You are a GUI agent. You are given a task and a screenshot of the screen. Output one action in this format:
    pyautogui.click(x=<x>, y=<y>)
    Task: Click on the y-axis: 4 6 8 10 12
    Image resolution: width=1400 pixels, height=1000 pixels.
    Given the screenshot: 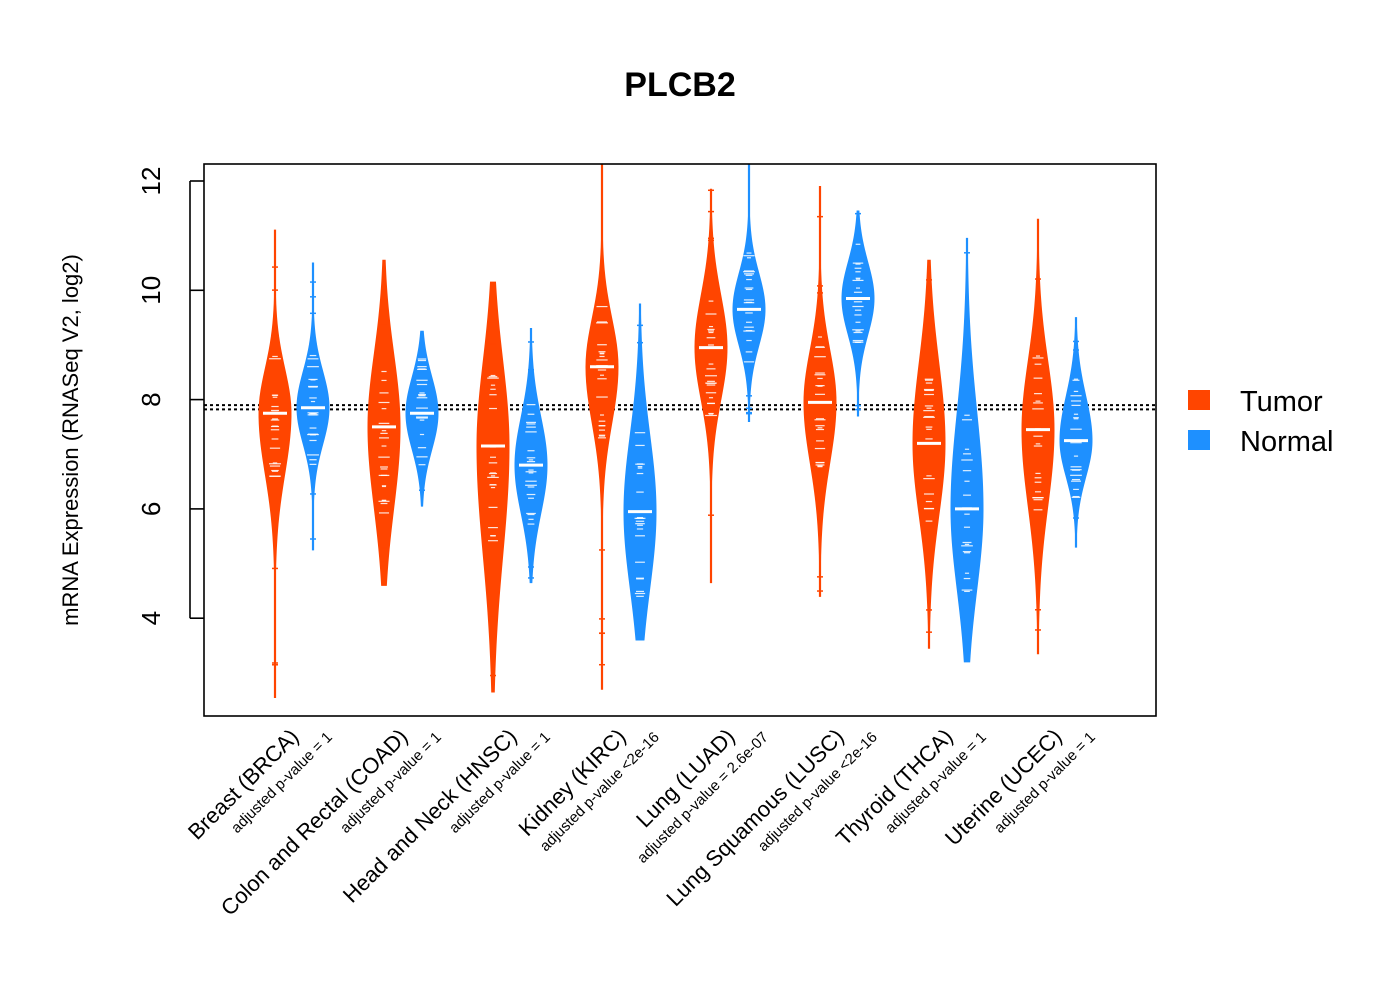 What is the action you would take?
    pyautogui.click(x=170, y=396)
    